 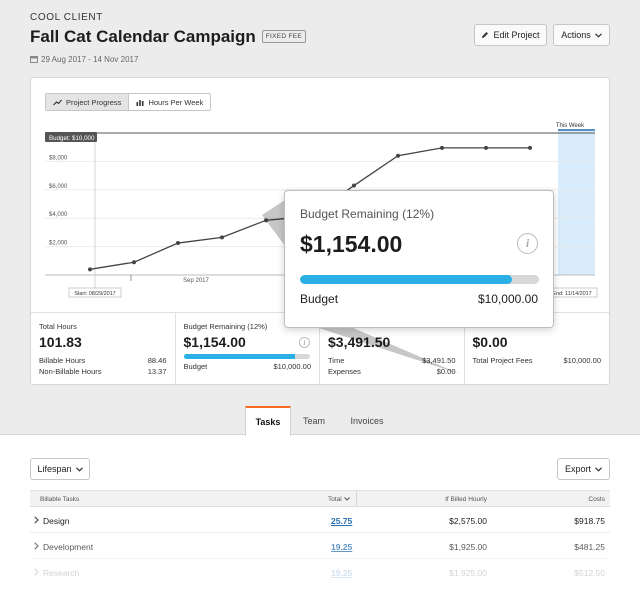 I want to click on popover-label: Budget Remaining (12%), so click(x=367, y=214).